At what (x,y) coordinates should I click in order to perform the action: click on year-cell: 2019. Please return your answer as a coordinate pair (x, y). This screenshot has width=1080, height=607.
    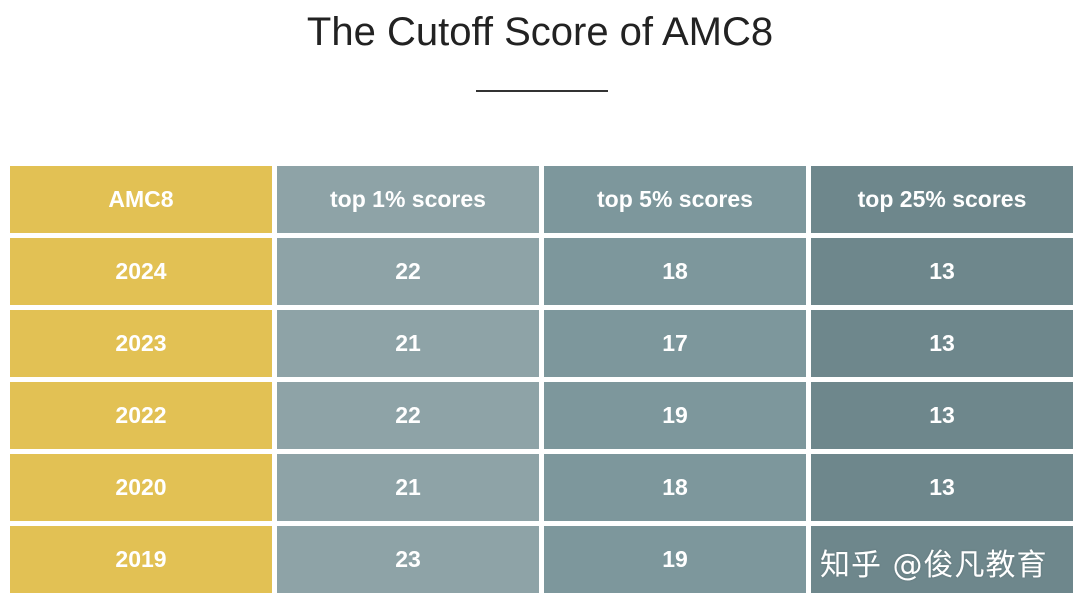
    Looking at the image, I should click on (141, 559).